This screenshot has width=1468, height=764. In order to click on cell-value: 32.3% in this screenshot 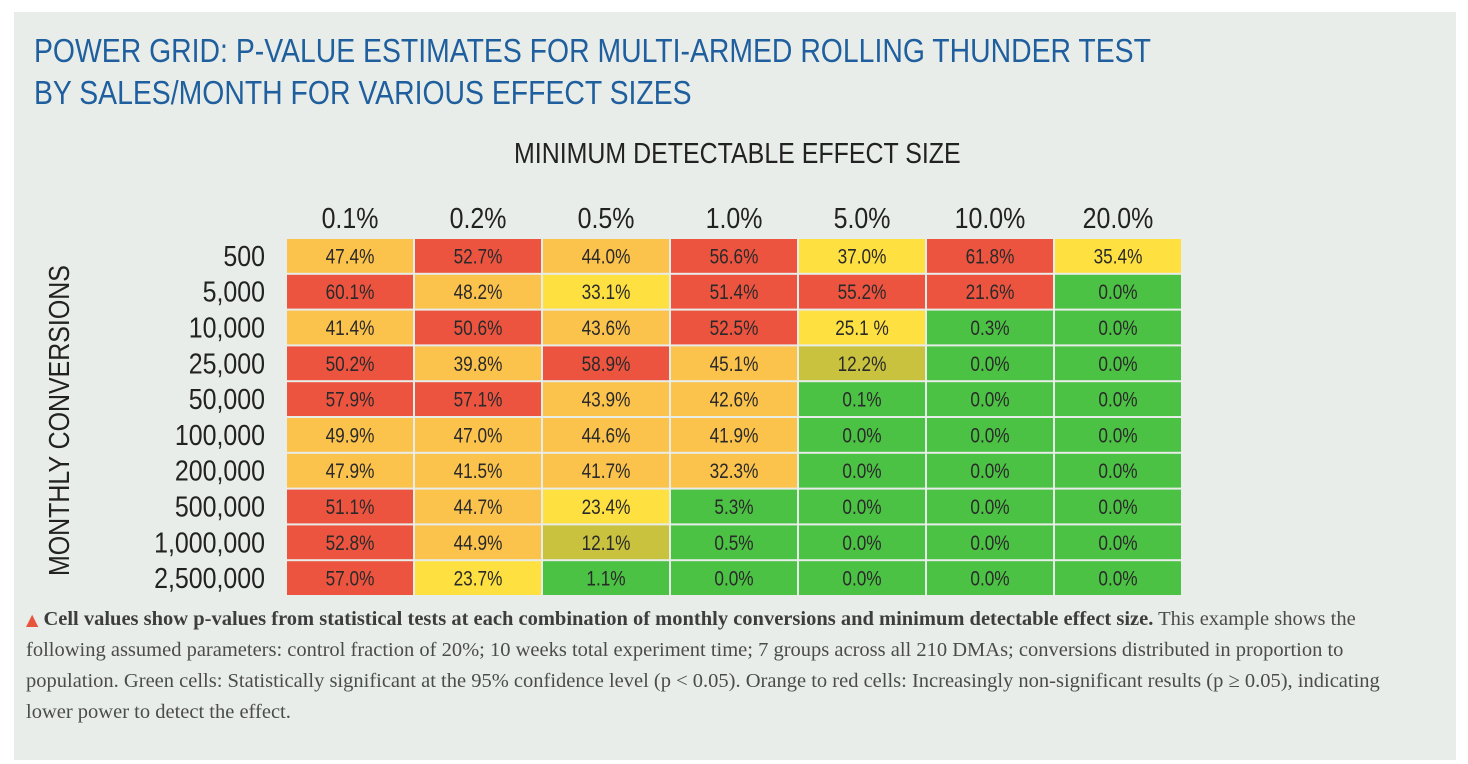, I will do `click(734, 472)`.